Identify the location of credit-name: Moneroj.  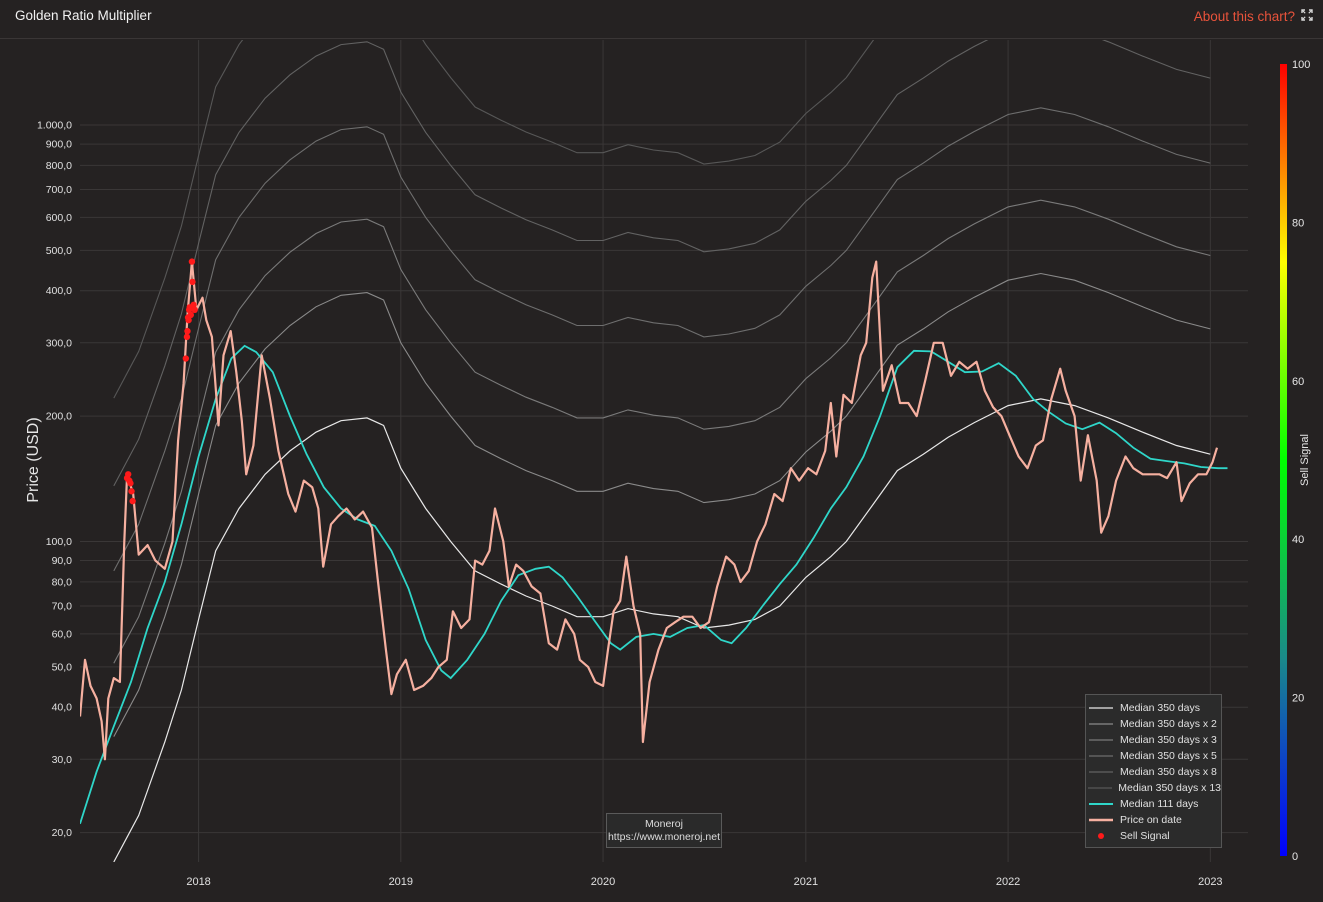
(664, 824).